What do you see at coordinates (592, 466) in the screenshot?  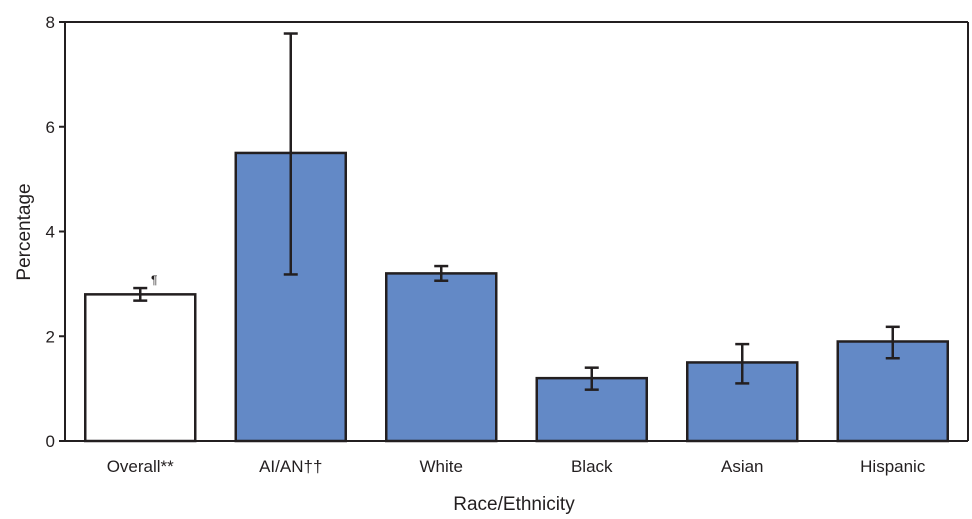 I see `x-tick-label: Black` at bounding box center [592, 466].